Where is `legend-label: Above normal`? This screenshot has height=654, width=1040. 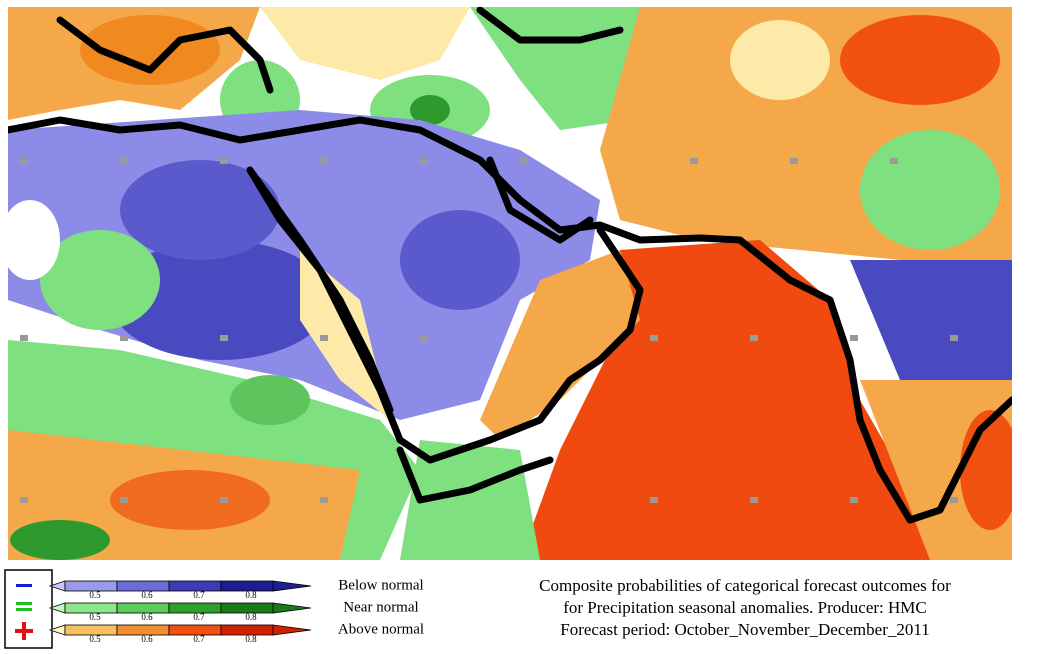
legend-label: Above normal is located at coordinates (381, 629).